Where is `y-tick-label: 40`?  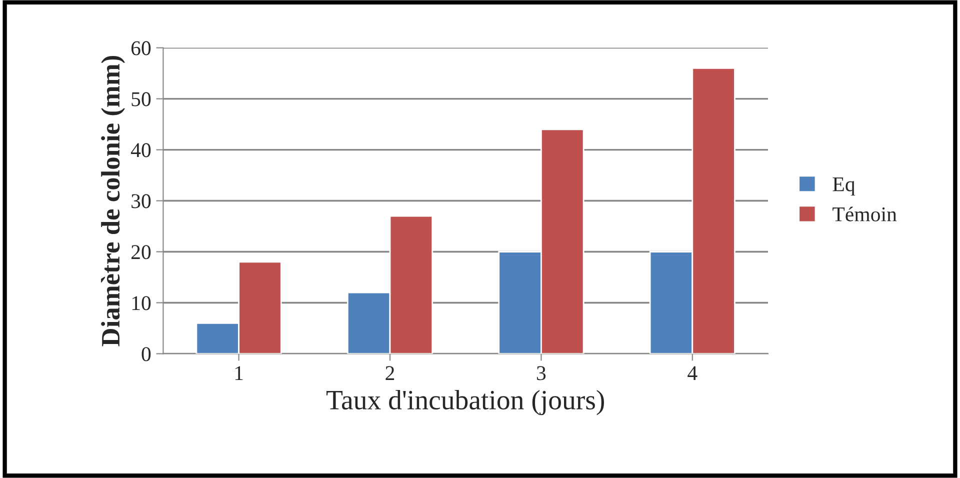 y-tick-label: 40 is located at coordinates (140, 150).